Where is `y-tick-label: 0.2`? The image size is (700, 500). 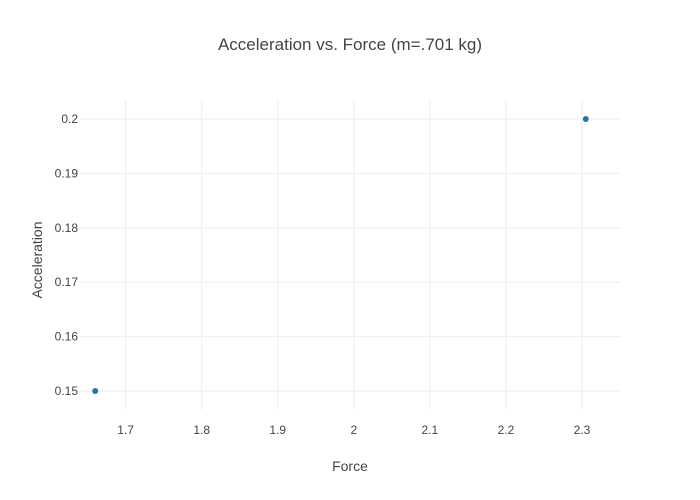
y-tick-label: 0.2 is located at coordinates (69, 119).